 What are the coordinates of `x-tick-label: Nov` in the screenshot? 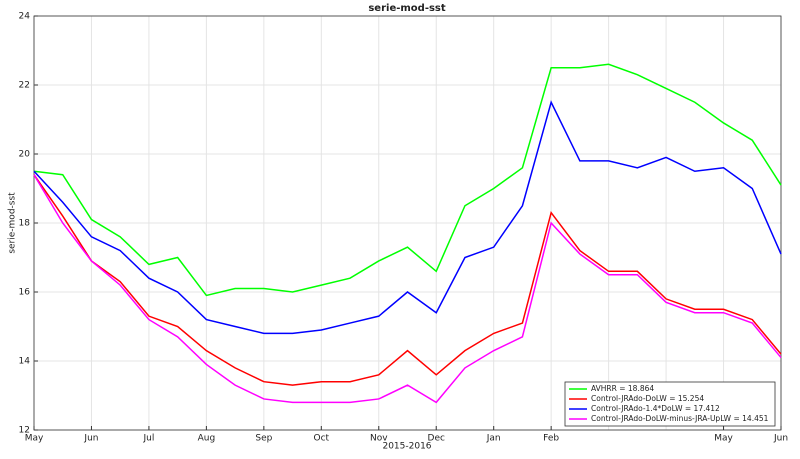 It's located at (379, 439).